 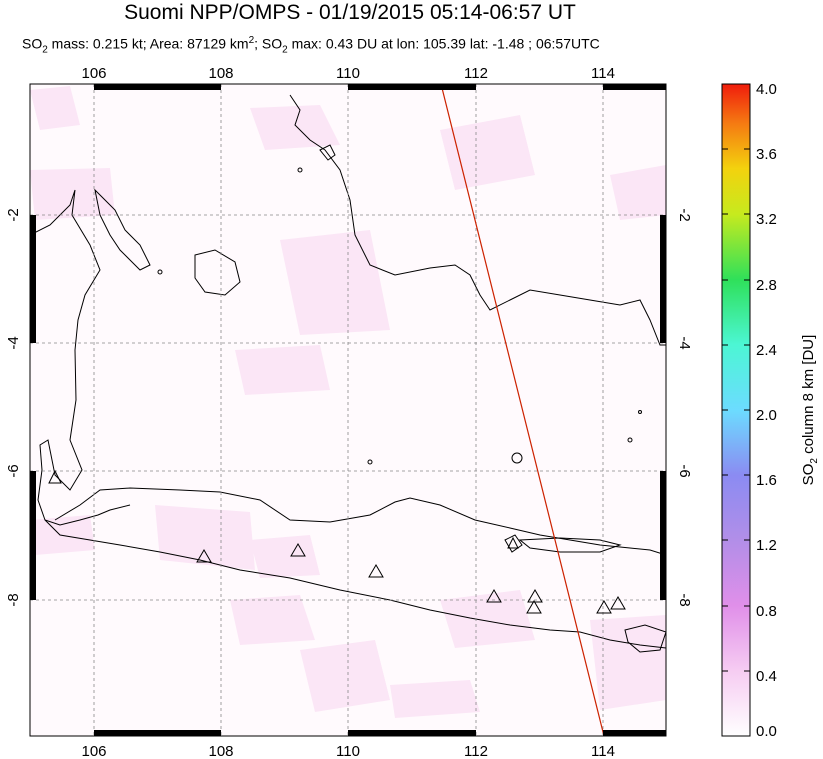 I want to click on lon-tick-bottom: 110, so click(x=348, y=751).